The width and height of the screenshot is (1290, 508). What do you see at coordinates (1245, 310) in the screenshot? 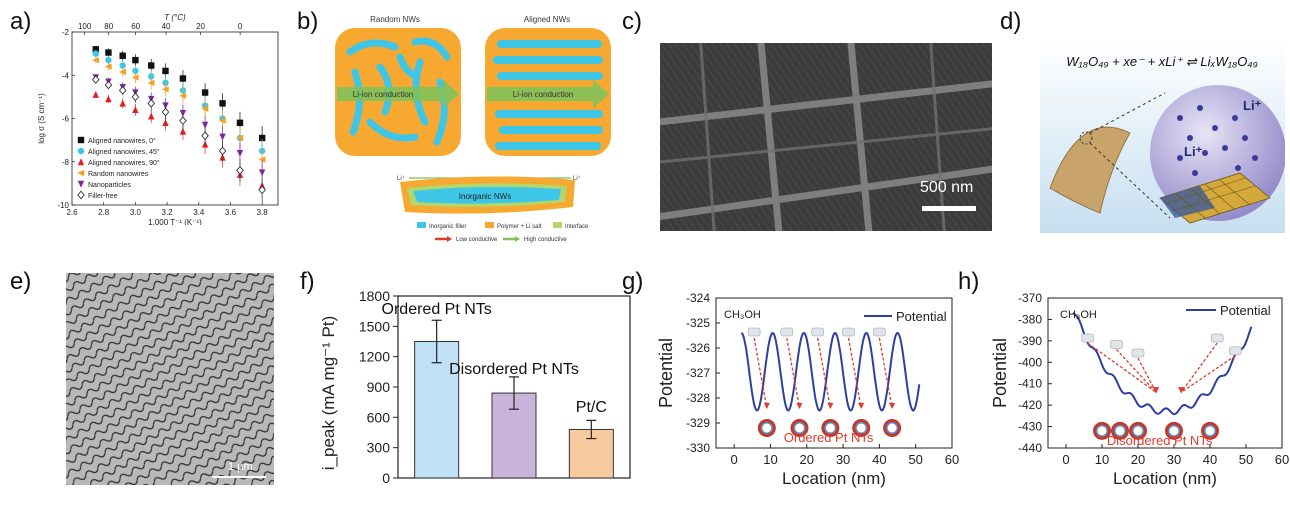
I see `h-legend-label: Potential` at bounding box center [1245, 310].